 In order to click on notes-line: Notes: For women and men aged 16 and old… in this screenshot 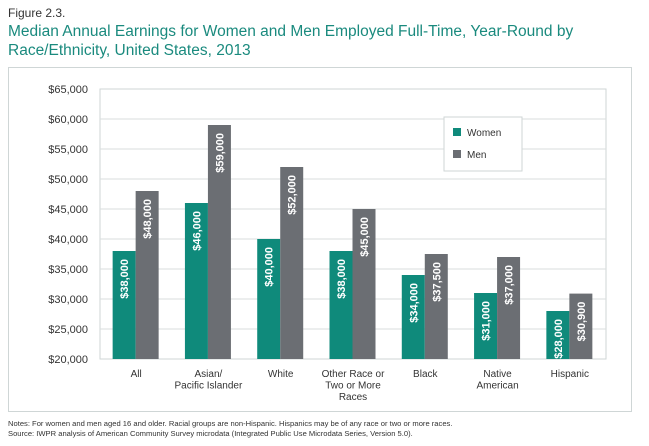, I will do `click(230, 423)`.